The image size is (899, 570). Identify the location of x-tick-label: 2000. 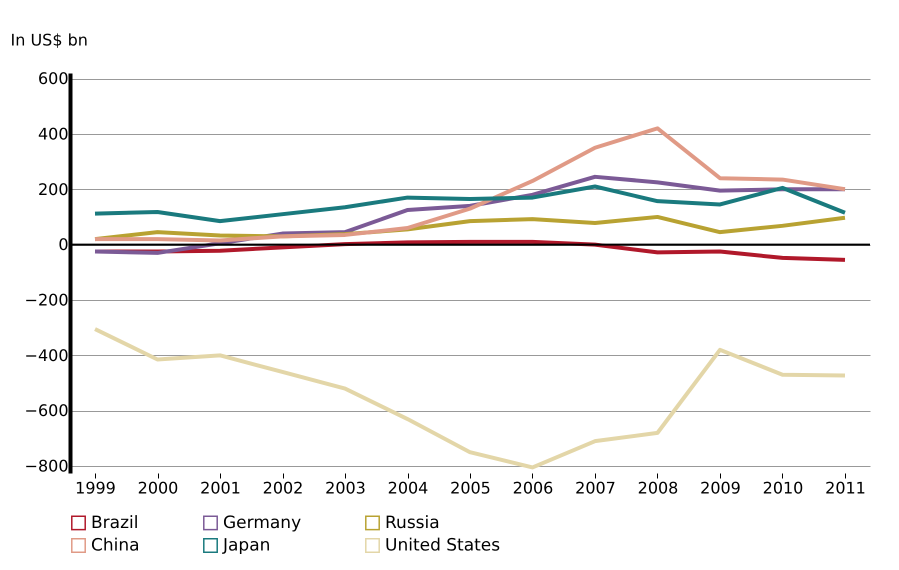
(158, 488).